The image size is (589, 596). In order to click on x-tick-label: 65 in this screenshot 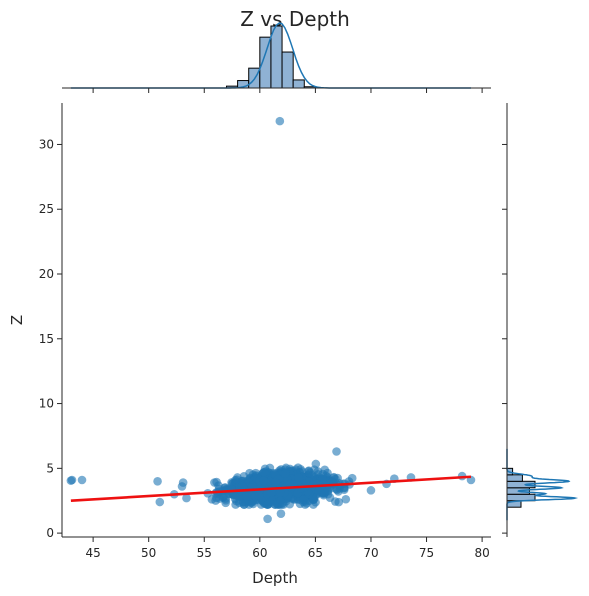, I will do `click(315, 553)`.